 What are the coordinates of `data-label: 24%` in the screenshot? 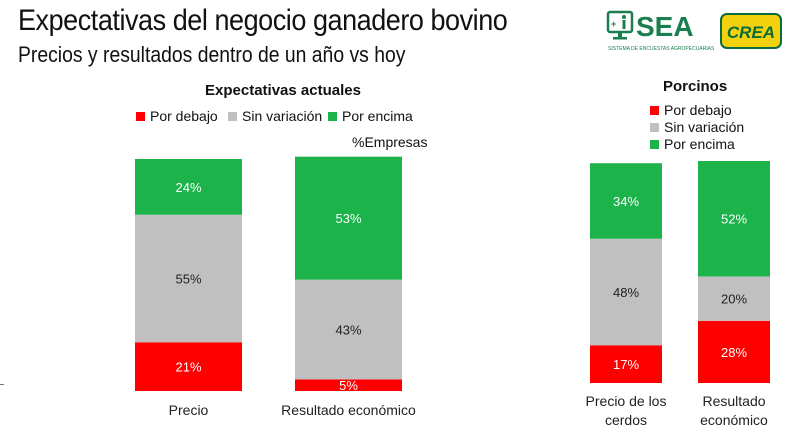 It's located at (188, 187).